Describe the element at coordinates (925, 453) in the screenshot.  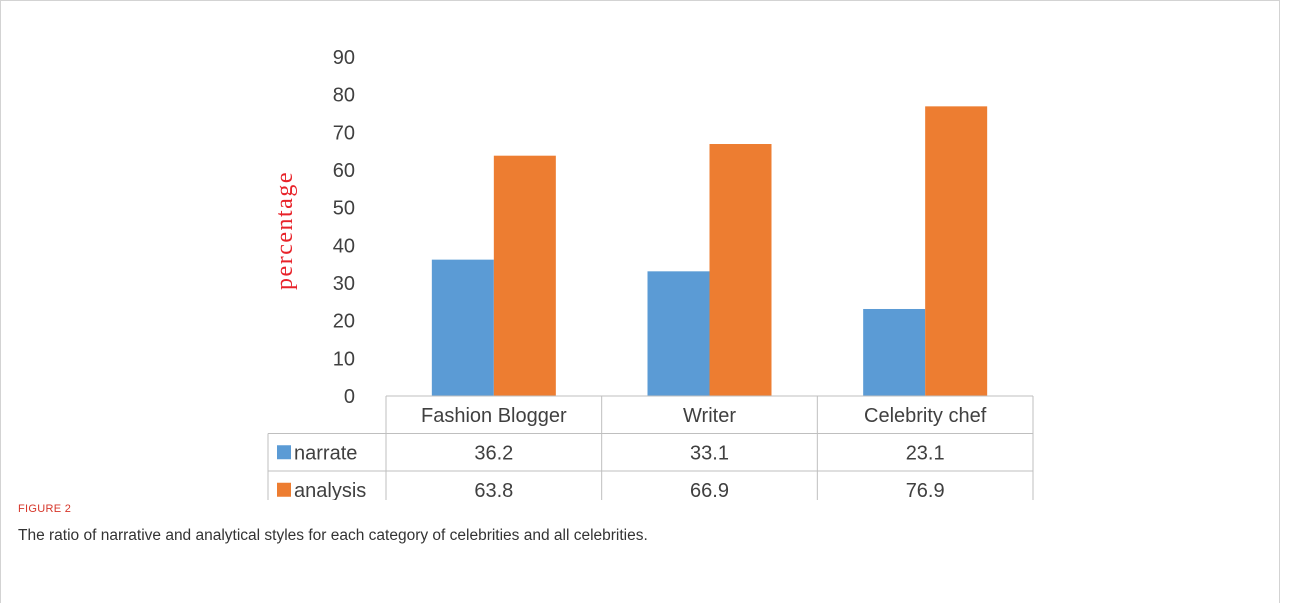
I see `data-label-narrate: 23.1` at that location.